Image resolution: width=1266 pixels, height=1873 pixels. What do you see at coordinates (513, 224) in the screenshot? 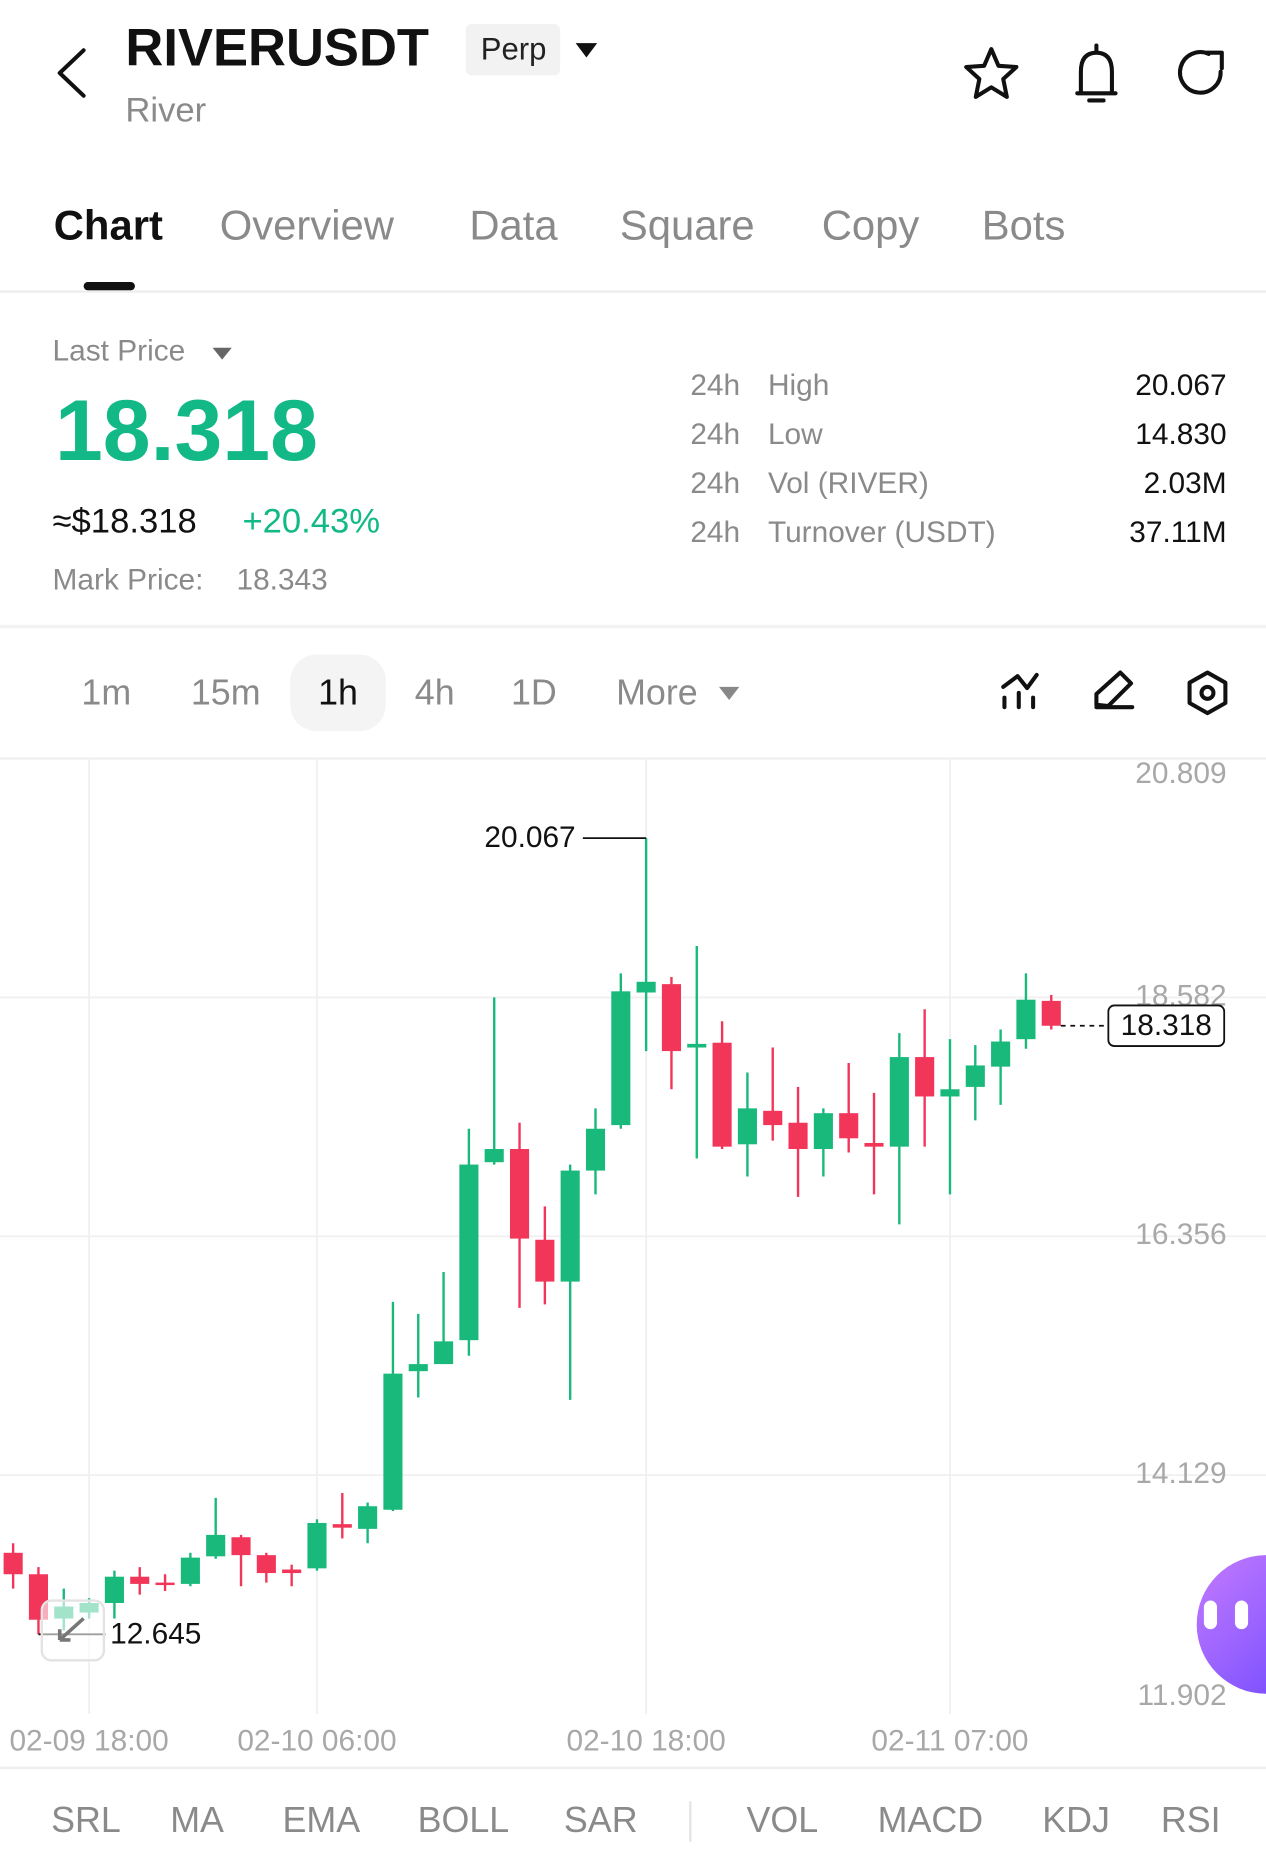
I see `tab: Data` at bounding box center [513, 224].